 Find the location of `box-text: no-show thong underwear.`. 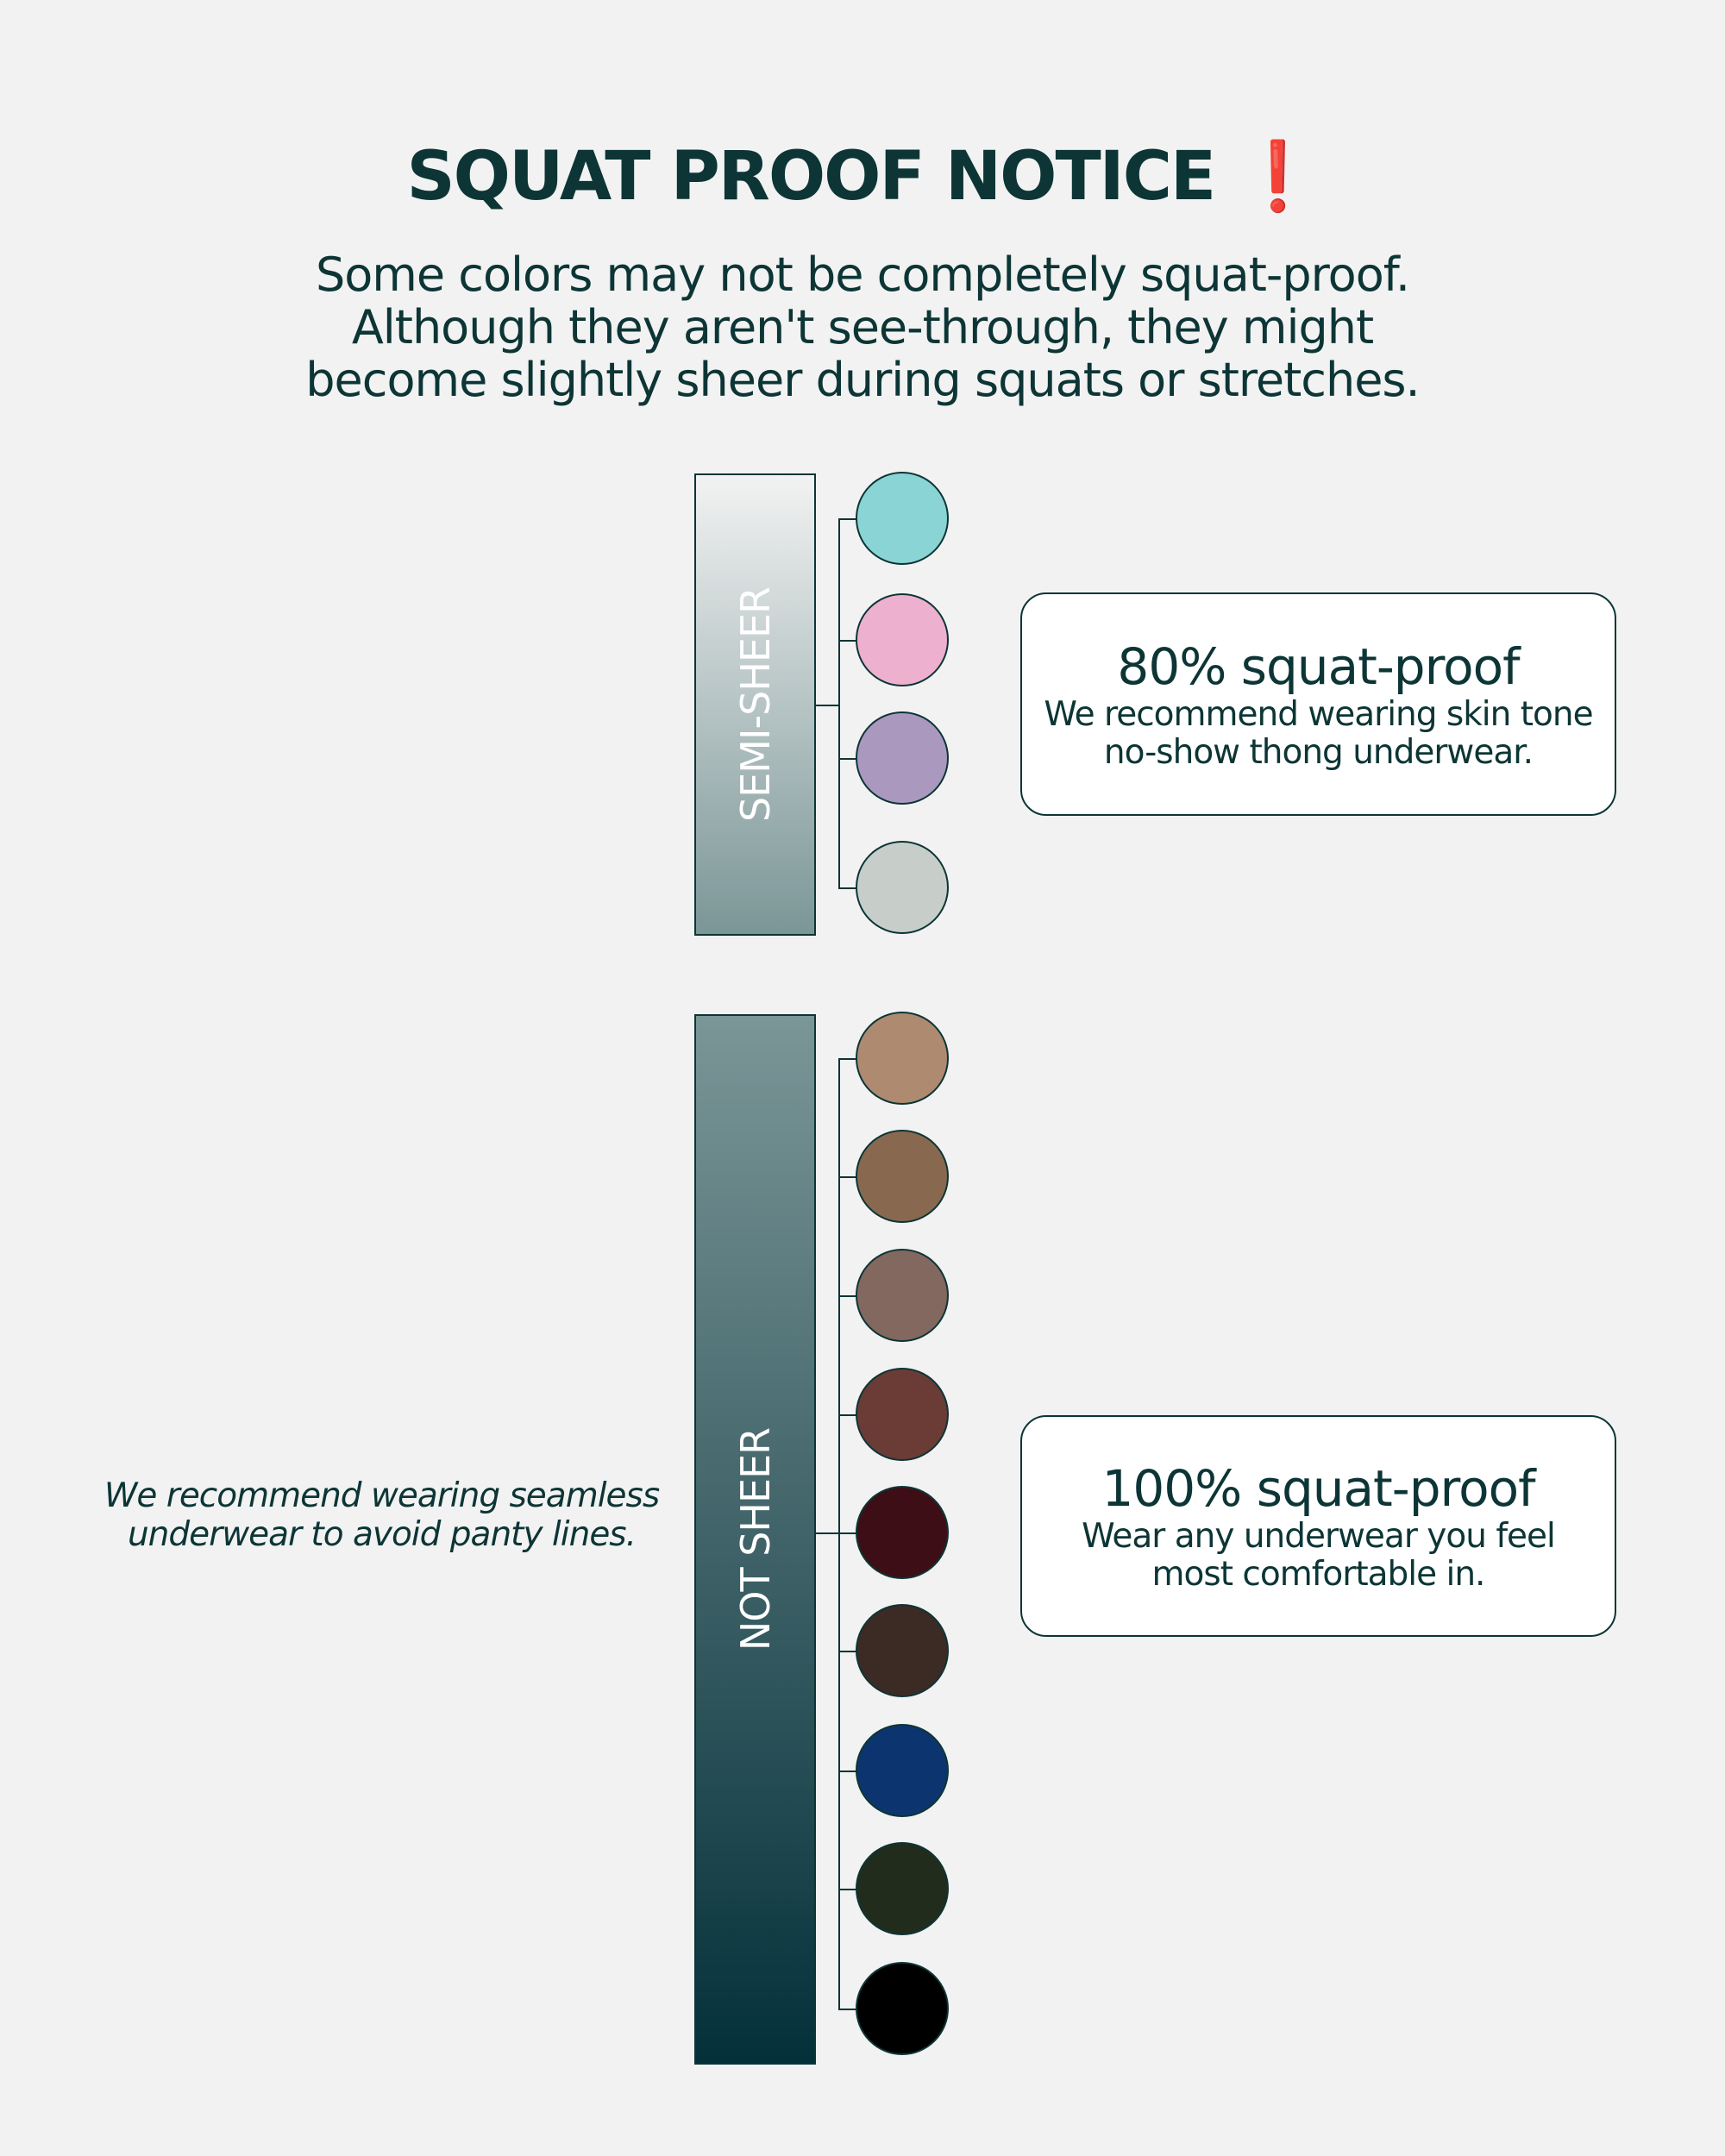

box-text: no-show thong underwear. is located at coordinates (1318, 752).